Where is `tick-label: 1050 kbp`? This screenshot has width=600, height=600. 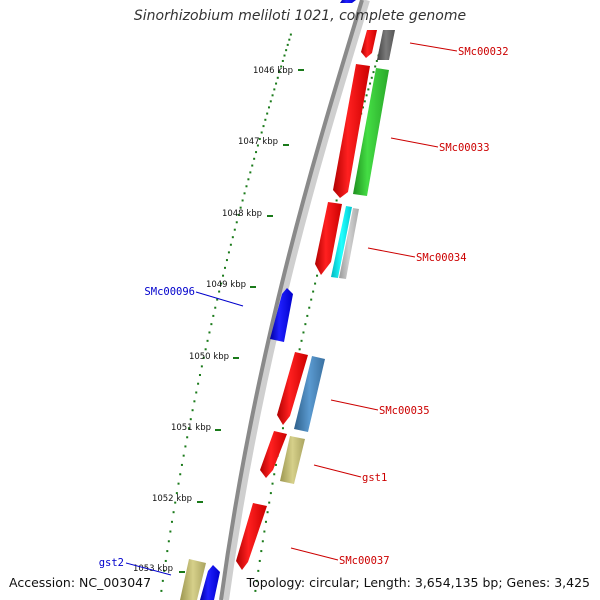 tick-label: 1050 kbp is located at coordinates (209, 357).